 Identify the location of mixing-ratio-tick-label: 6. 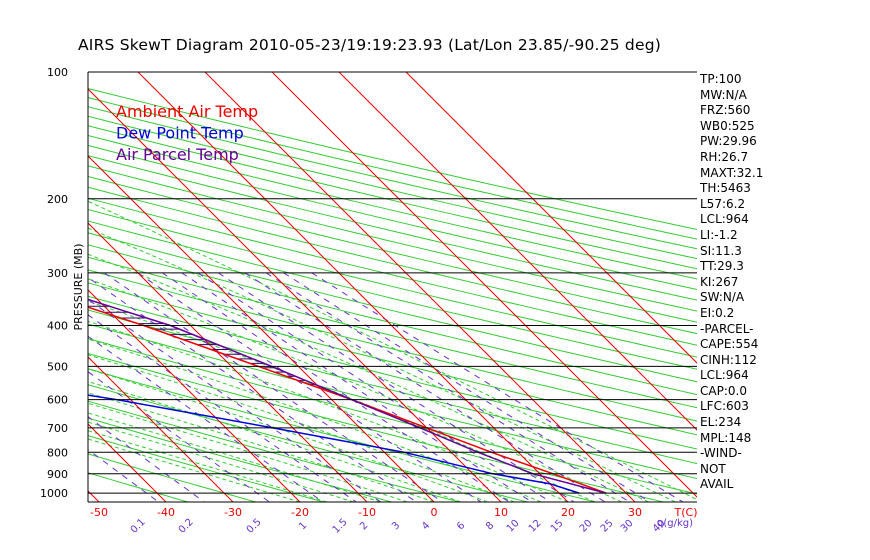
(461, 526).